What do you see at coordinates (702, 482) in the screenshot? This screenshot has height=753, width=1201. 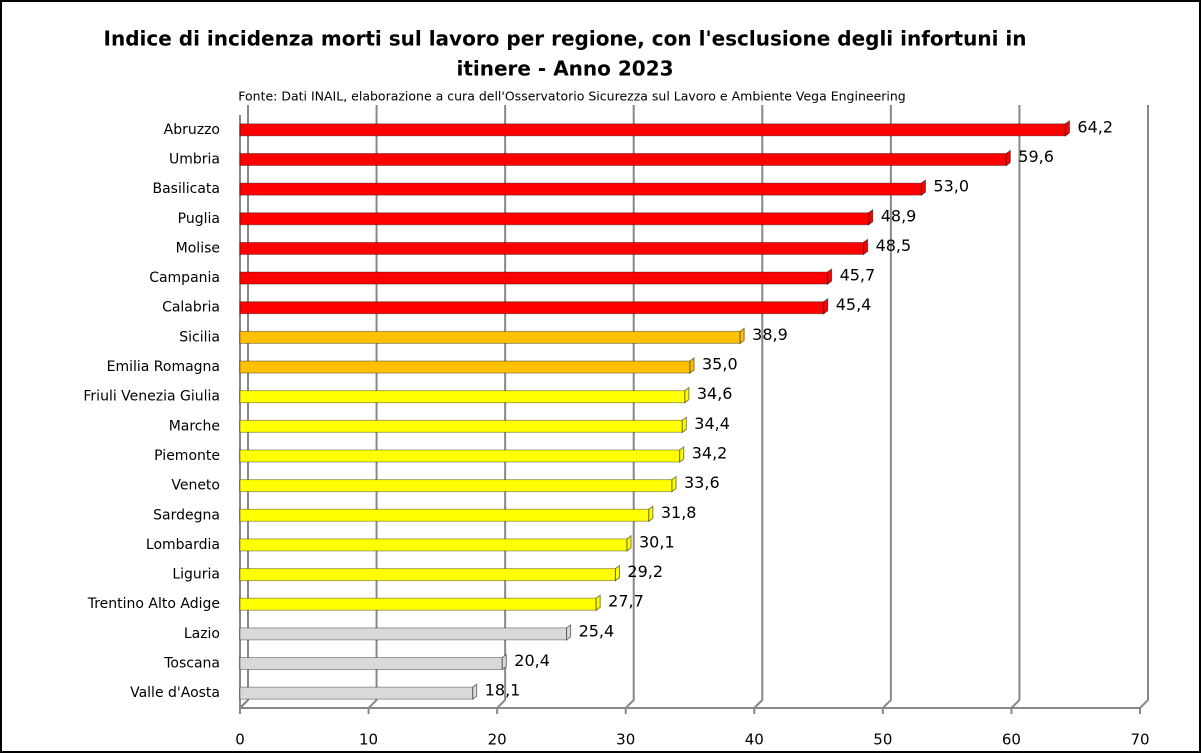 I see `value-label: 33,6` at bounding box center [702, 482].